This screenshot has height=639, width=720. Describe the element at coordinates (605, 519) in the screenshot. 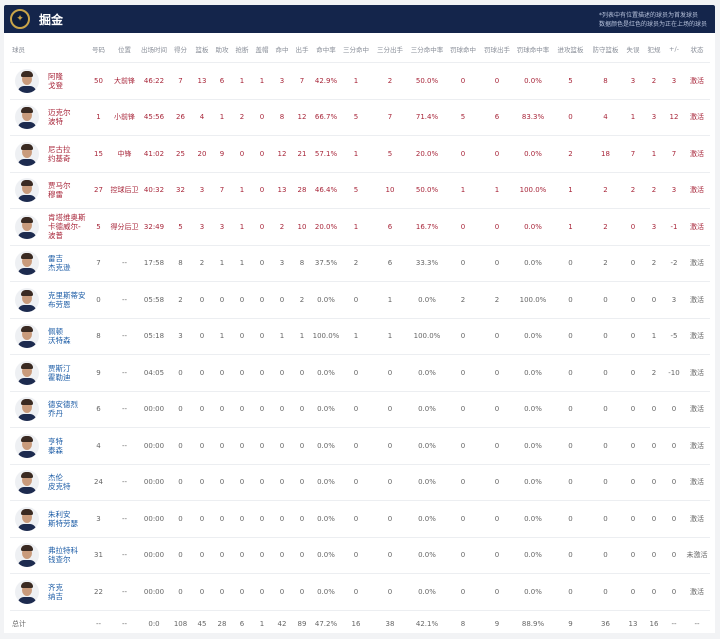

I see `cell-def-rebounds: 0` at that location.